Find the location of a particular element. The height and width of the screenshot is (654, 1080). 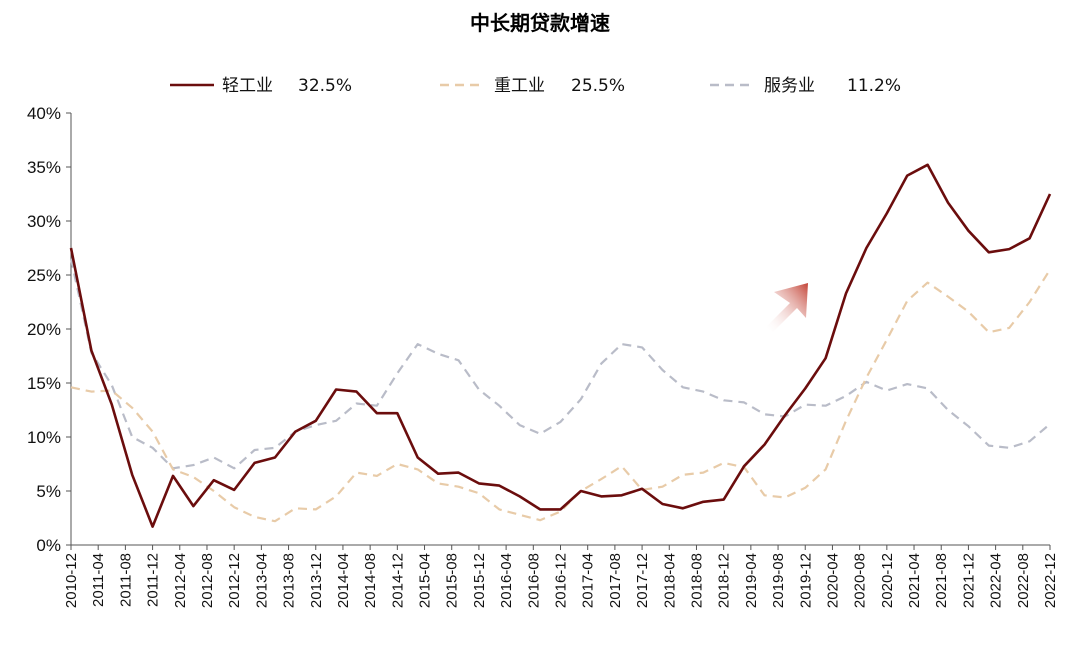

x-tick-label: 2014-12 is located at coordinates (397, 580).